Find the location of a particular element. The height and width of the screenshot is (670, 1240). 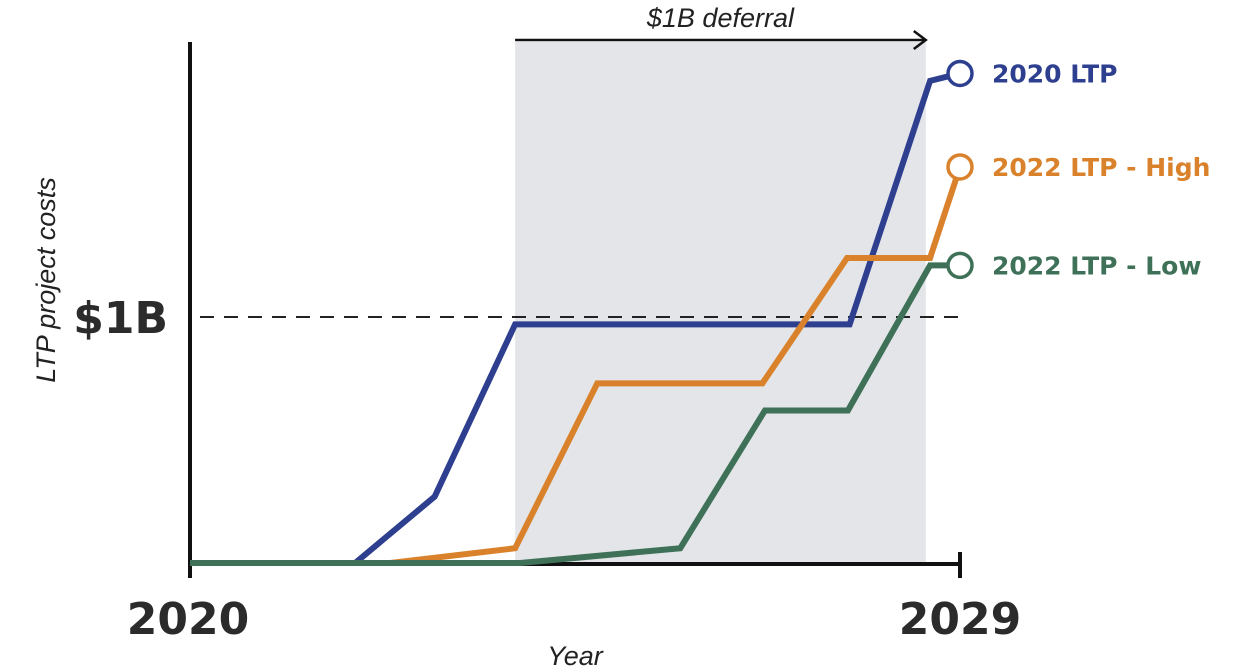

series-endpoint-2020-ltp is located at coordinates (960, 73).